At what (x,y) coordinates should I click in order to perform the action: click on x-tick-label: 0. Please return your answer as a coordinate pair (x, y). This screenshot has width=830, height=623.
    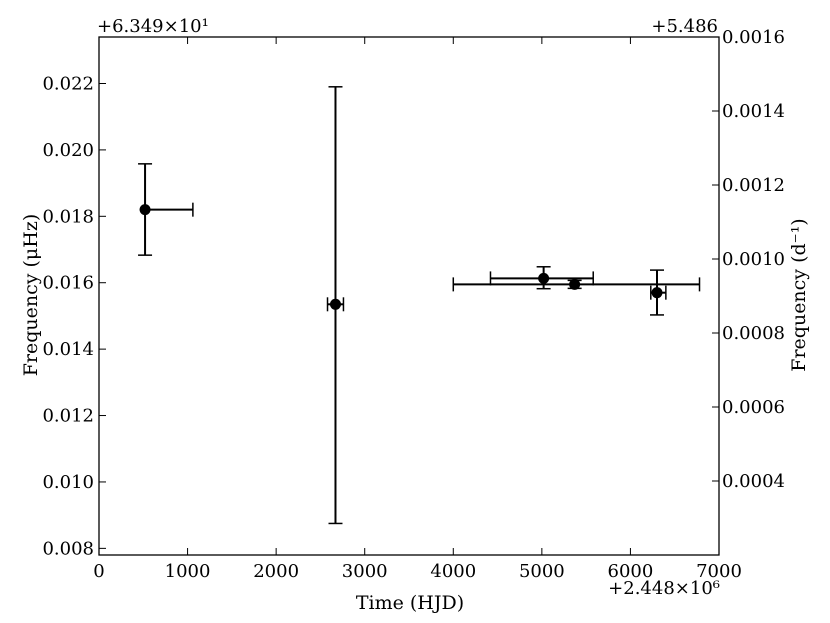
    Looking at the image, I should click on (98, 571).